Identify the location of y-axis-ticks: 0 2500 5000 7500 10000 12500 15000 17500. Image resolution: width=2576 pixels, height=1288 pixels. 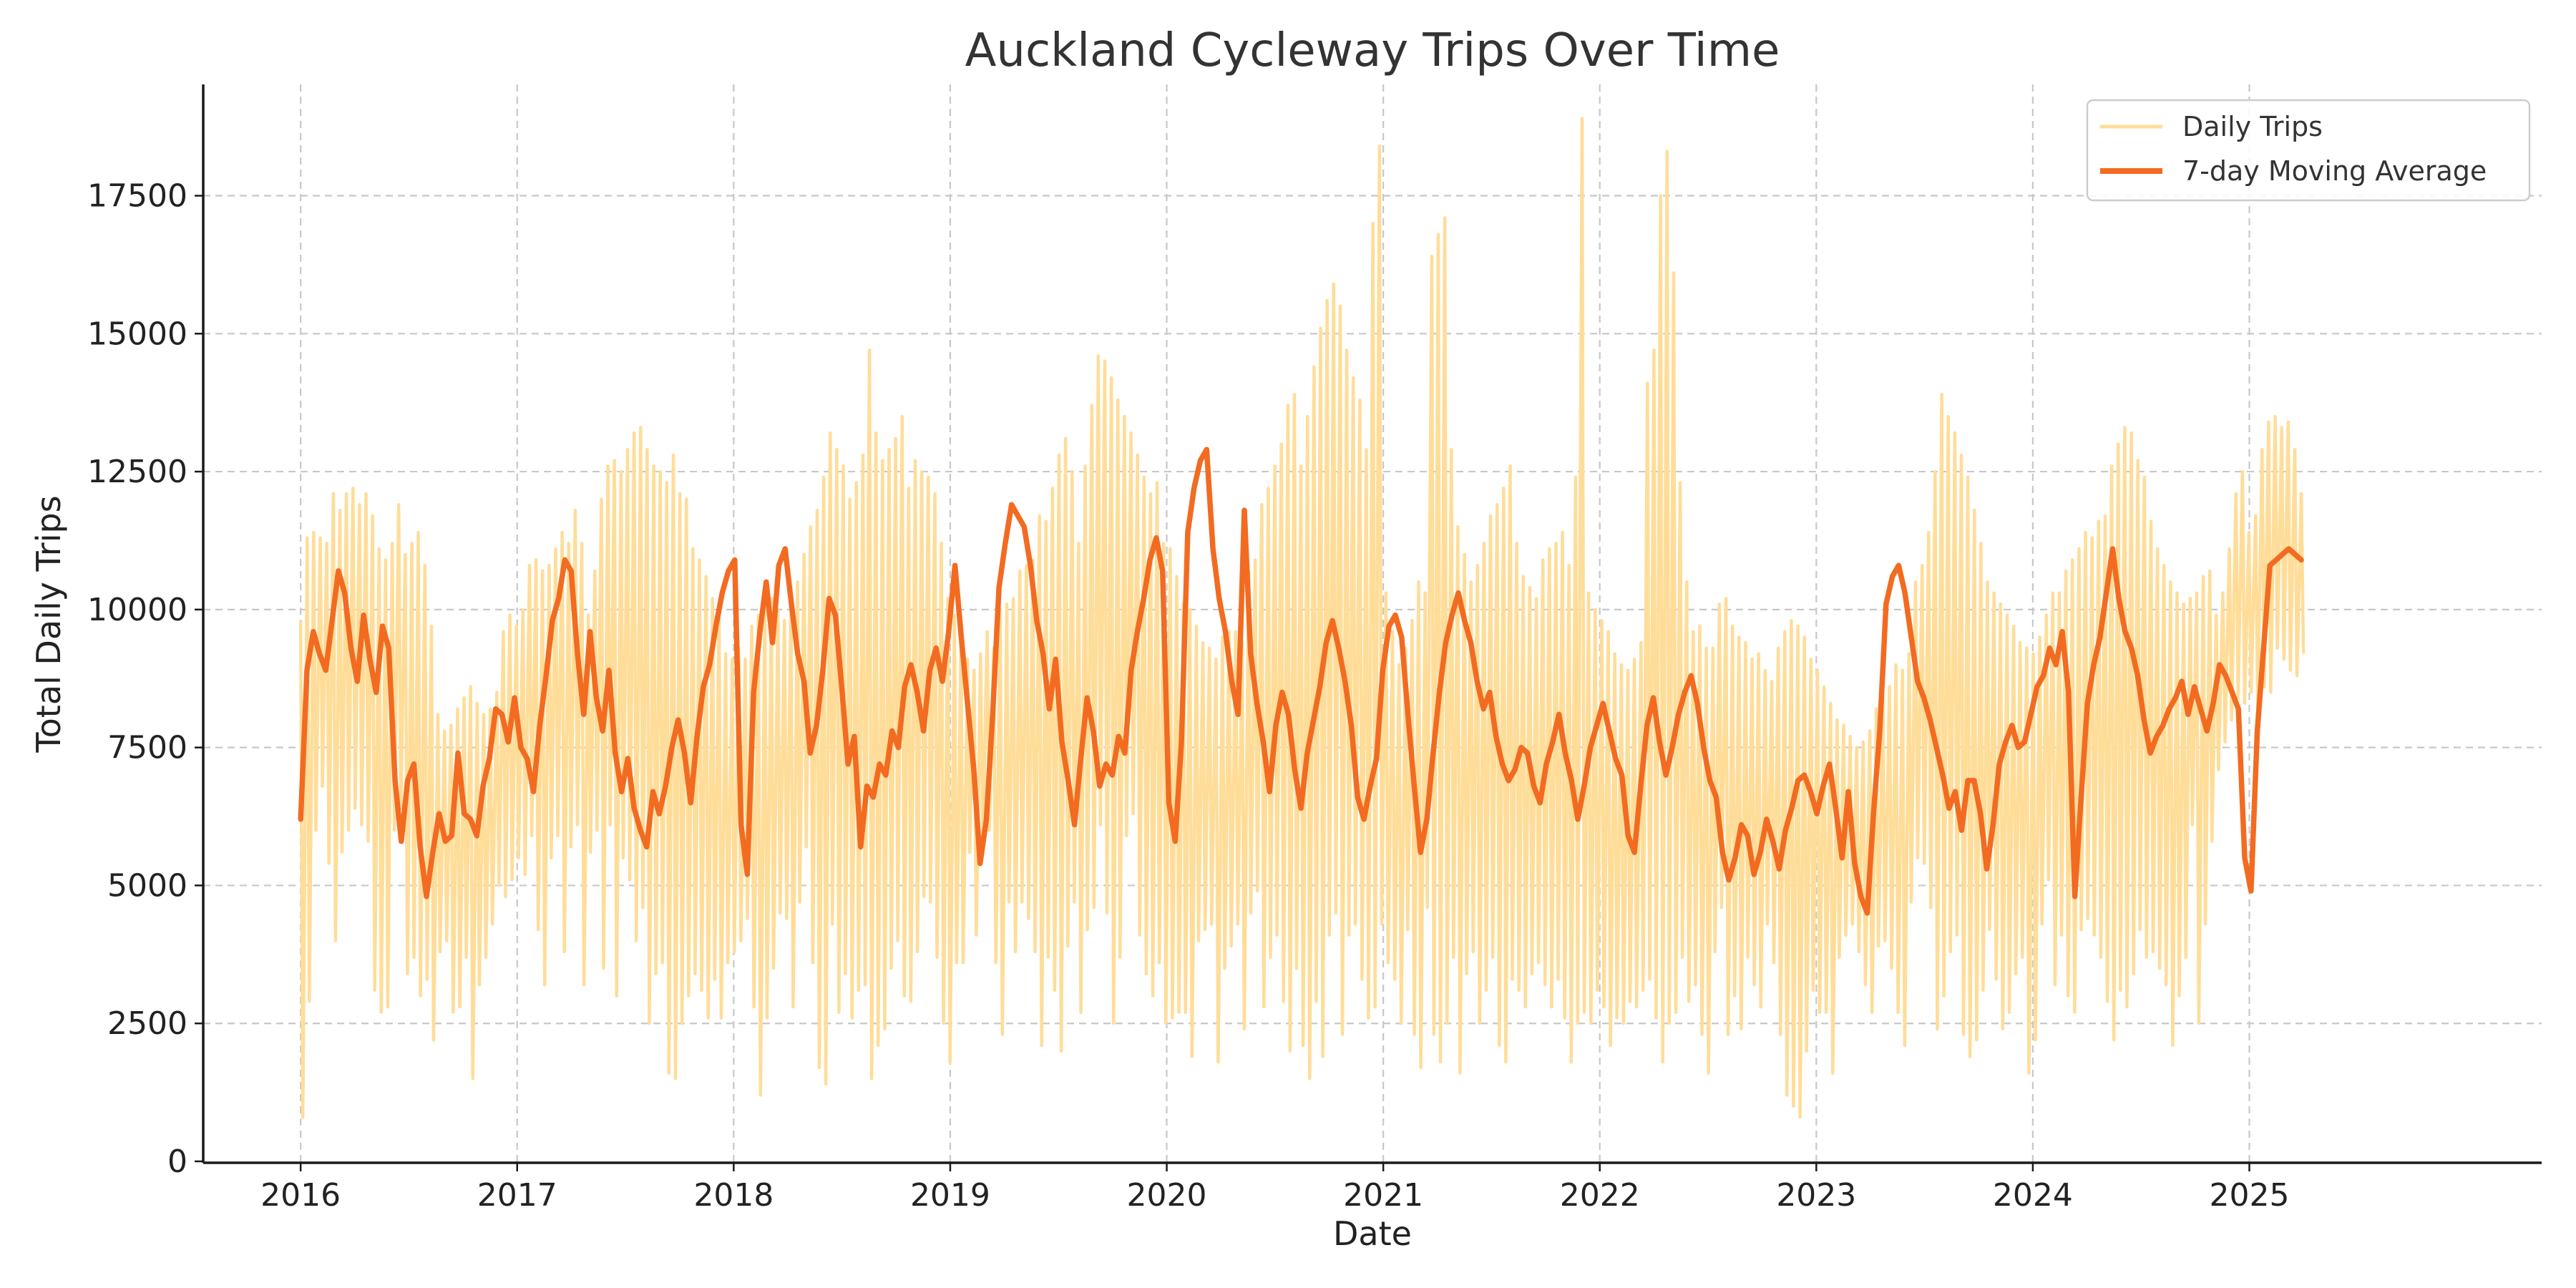
(145, 679).